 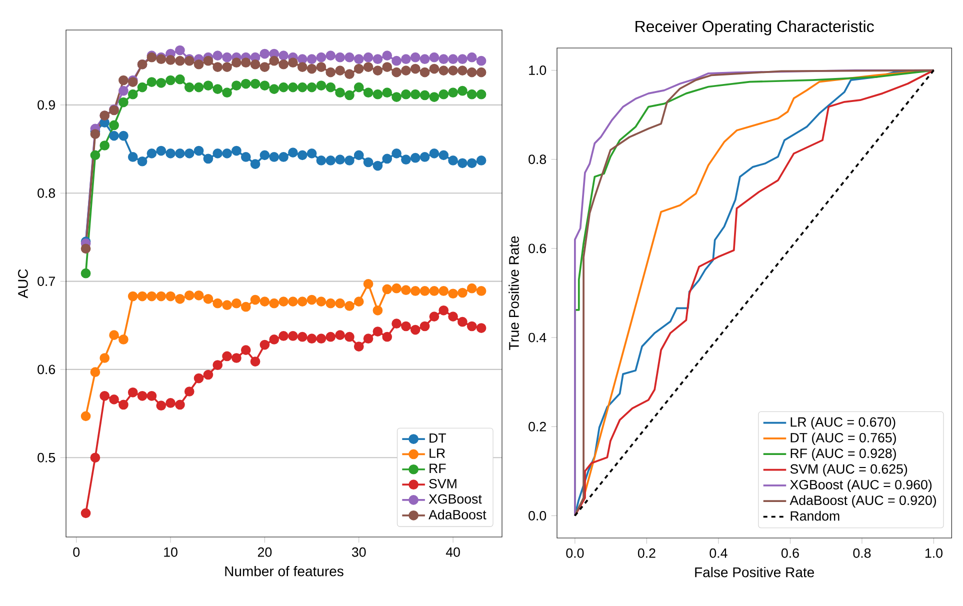 I want to click on legend-label: XGBoost, so click(x=455, y=499).